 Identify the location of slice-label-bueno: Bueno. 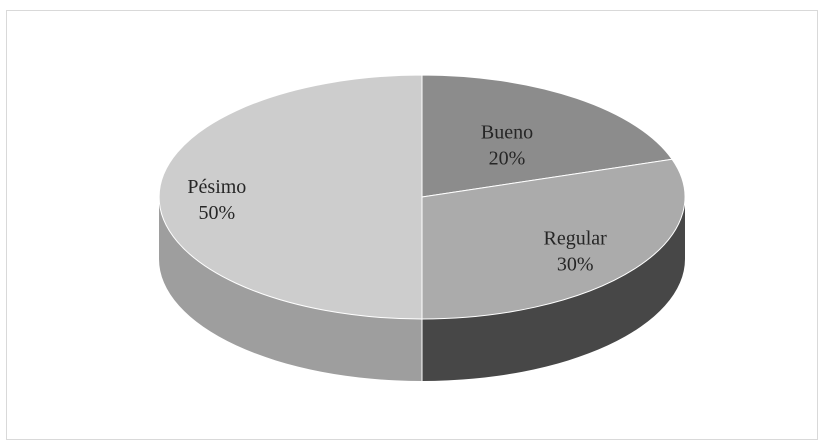
(507, 133).